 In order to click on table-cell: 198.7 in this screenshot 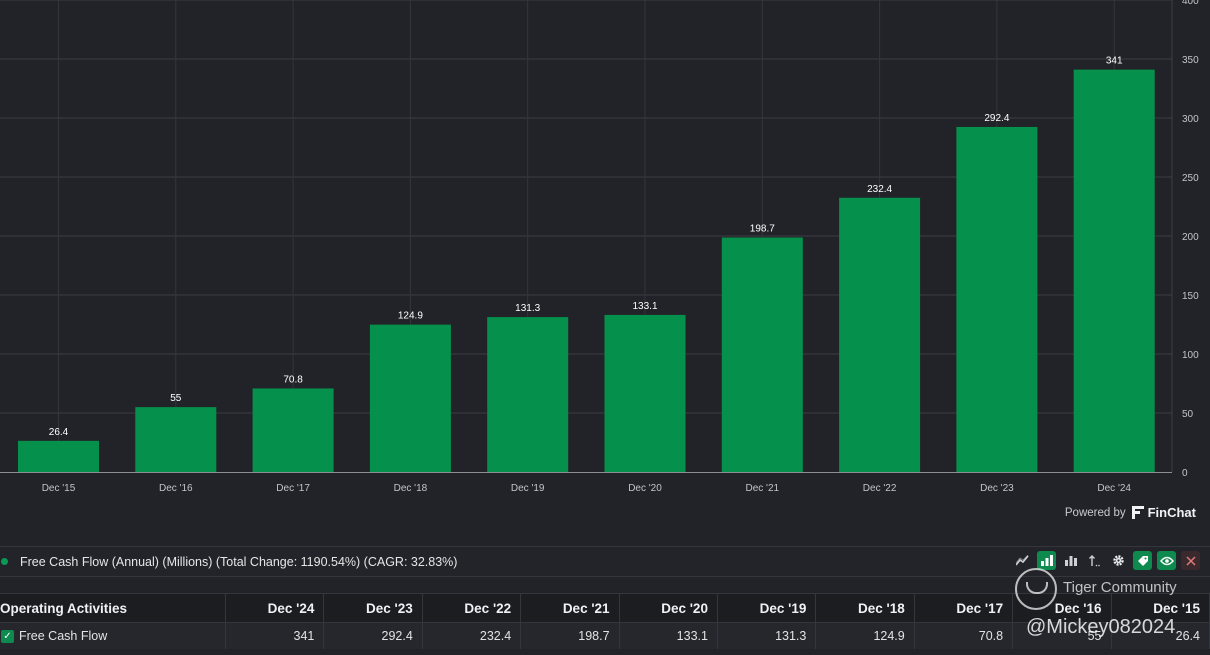, I will do `click(570, 635)`.